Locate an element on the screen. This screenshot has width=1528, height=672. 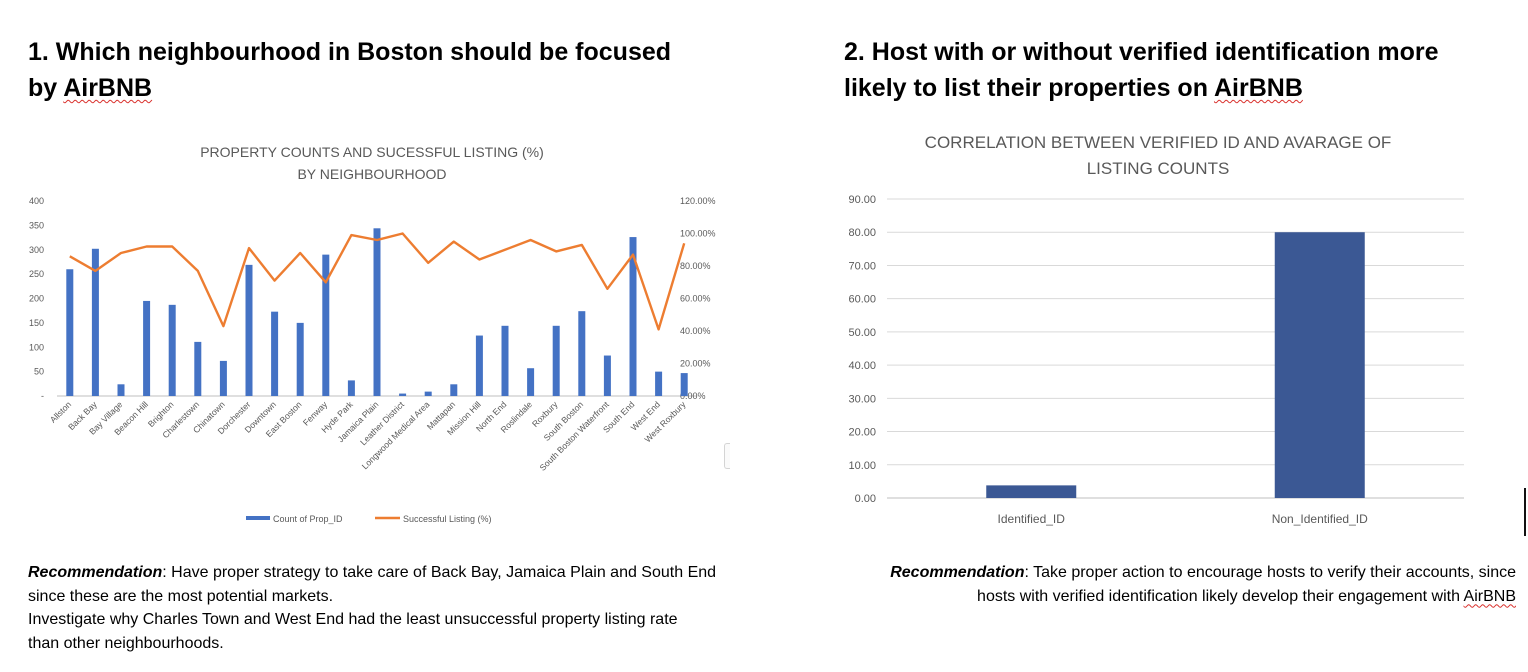
chart2-y-tick: 0.00 is located at coordinates (865, 499).